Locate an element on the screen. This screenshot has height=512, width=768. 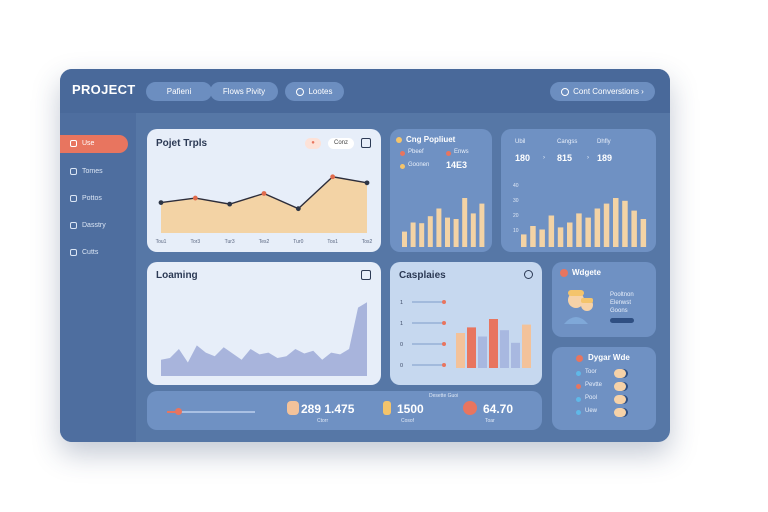
x-tick-label: Tor3 is located at coordinates (195, 242).